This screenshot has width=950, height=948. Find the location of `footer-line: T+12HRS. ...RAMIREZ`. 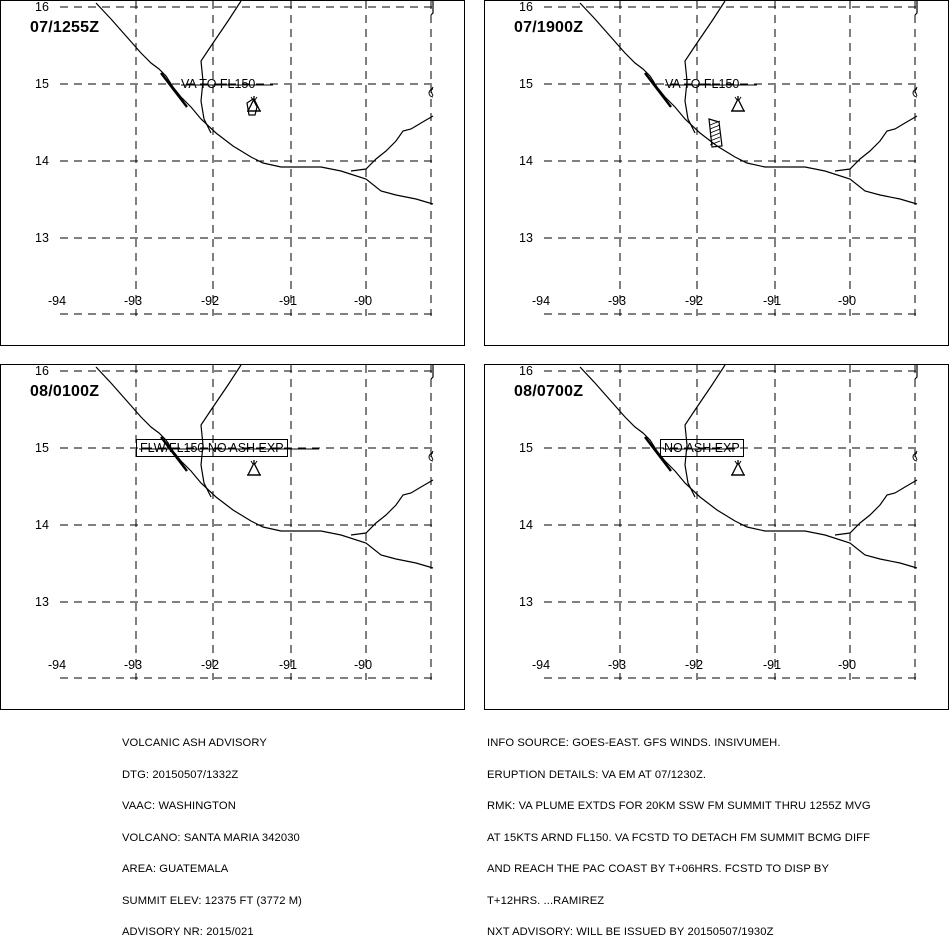

footer-line: T+12HRS. ...RAMIREZ is located at coordinates (546, 900).